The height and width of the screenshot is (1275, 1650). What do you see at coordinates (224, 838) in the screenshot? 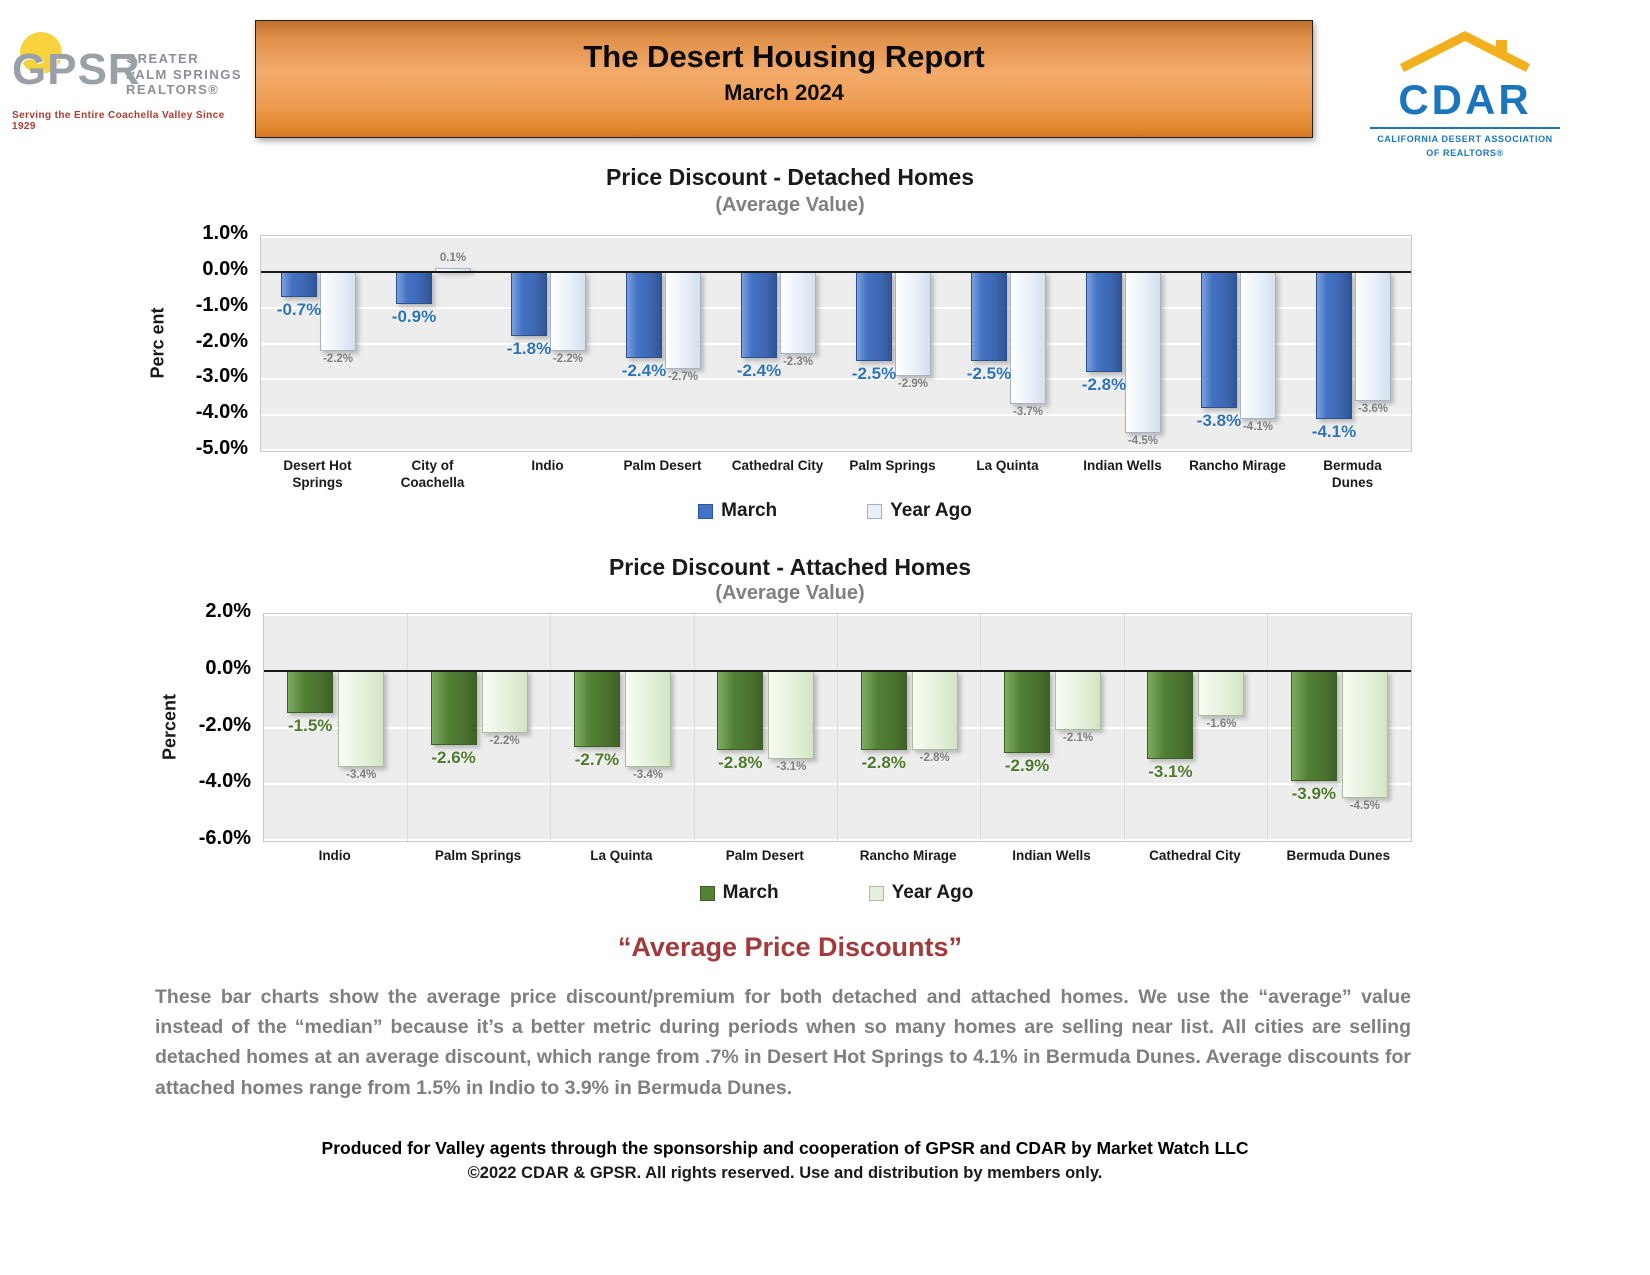
I see `y-axis-tick: -6.0%` at bounding box center [224, 838].